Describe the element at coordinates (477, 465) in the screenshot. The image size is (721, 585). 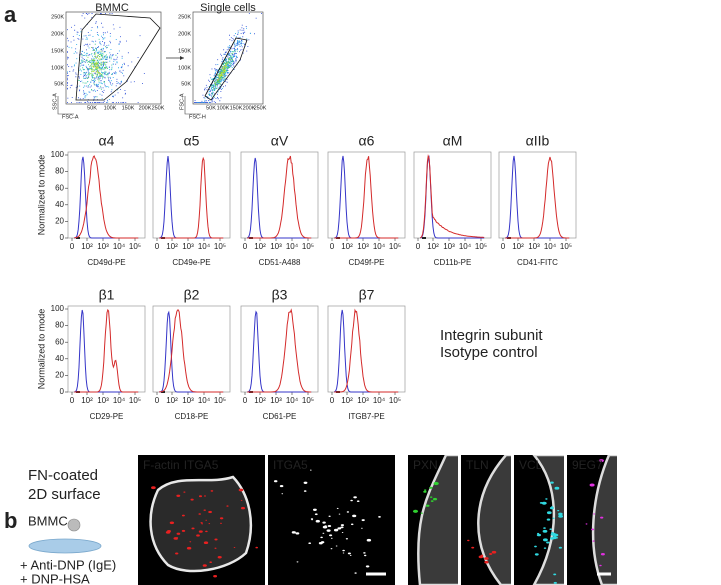
I see `channel-label: TLN` at that location.